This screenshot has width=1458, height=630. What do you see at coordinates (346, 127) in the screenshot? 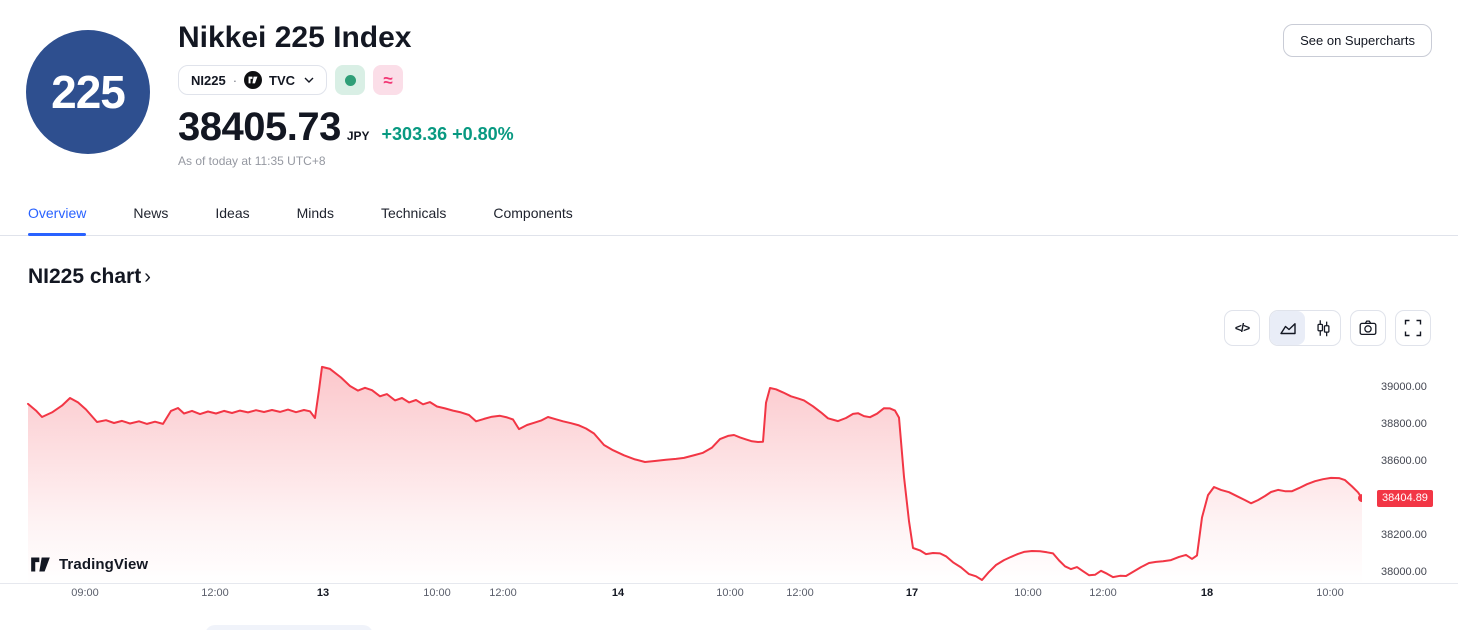
I see `price-row: 38405.73 JPY +303.36 +0.80%` at bounding box center [346, 127].